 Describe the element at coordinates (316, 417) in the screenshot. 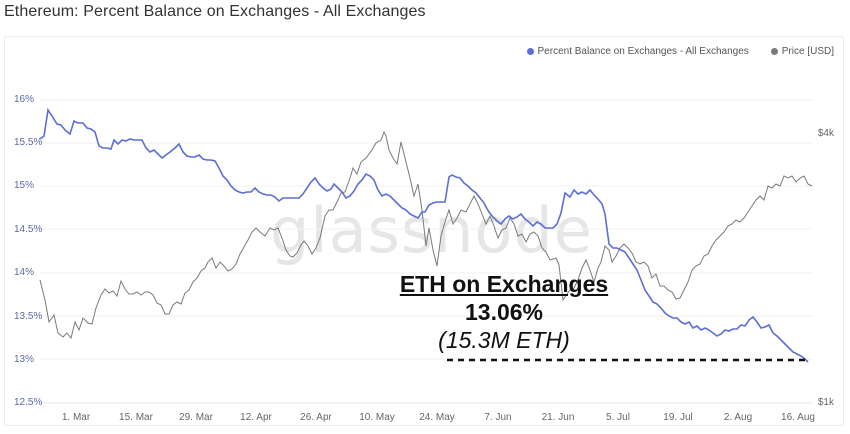

I see `x-tick-26-apr: 26. Apr` at that location.